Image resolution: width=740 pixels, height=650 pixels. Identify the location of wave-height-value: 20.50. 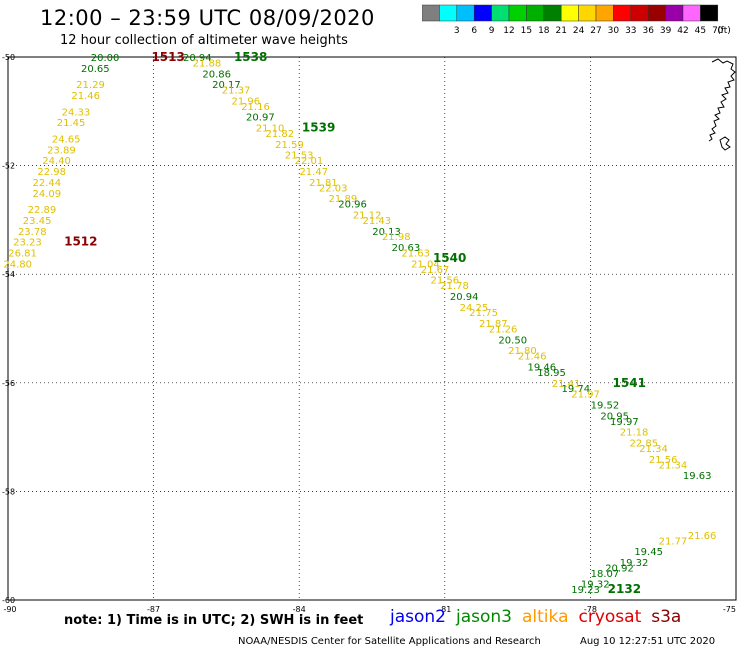
(512, 340).